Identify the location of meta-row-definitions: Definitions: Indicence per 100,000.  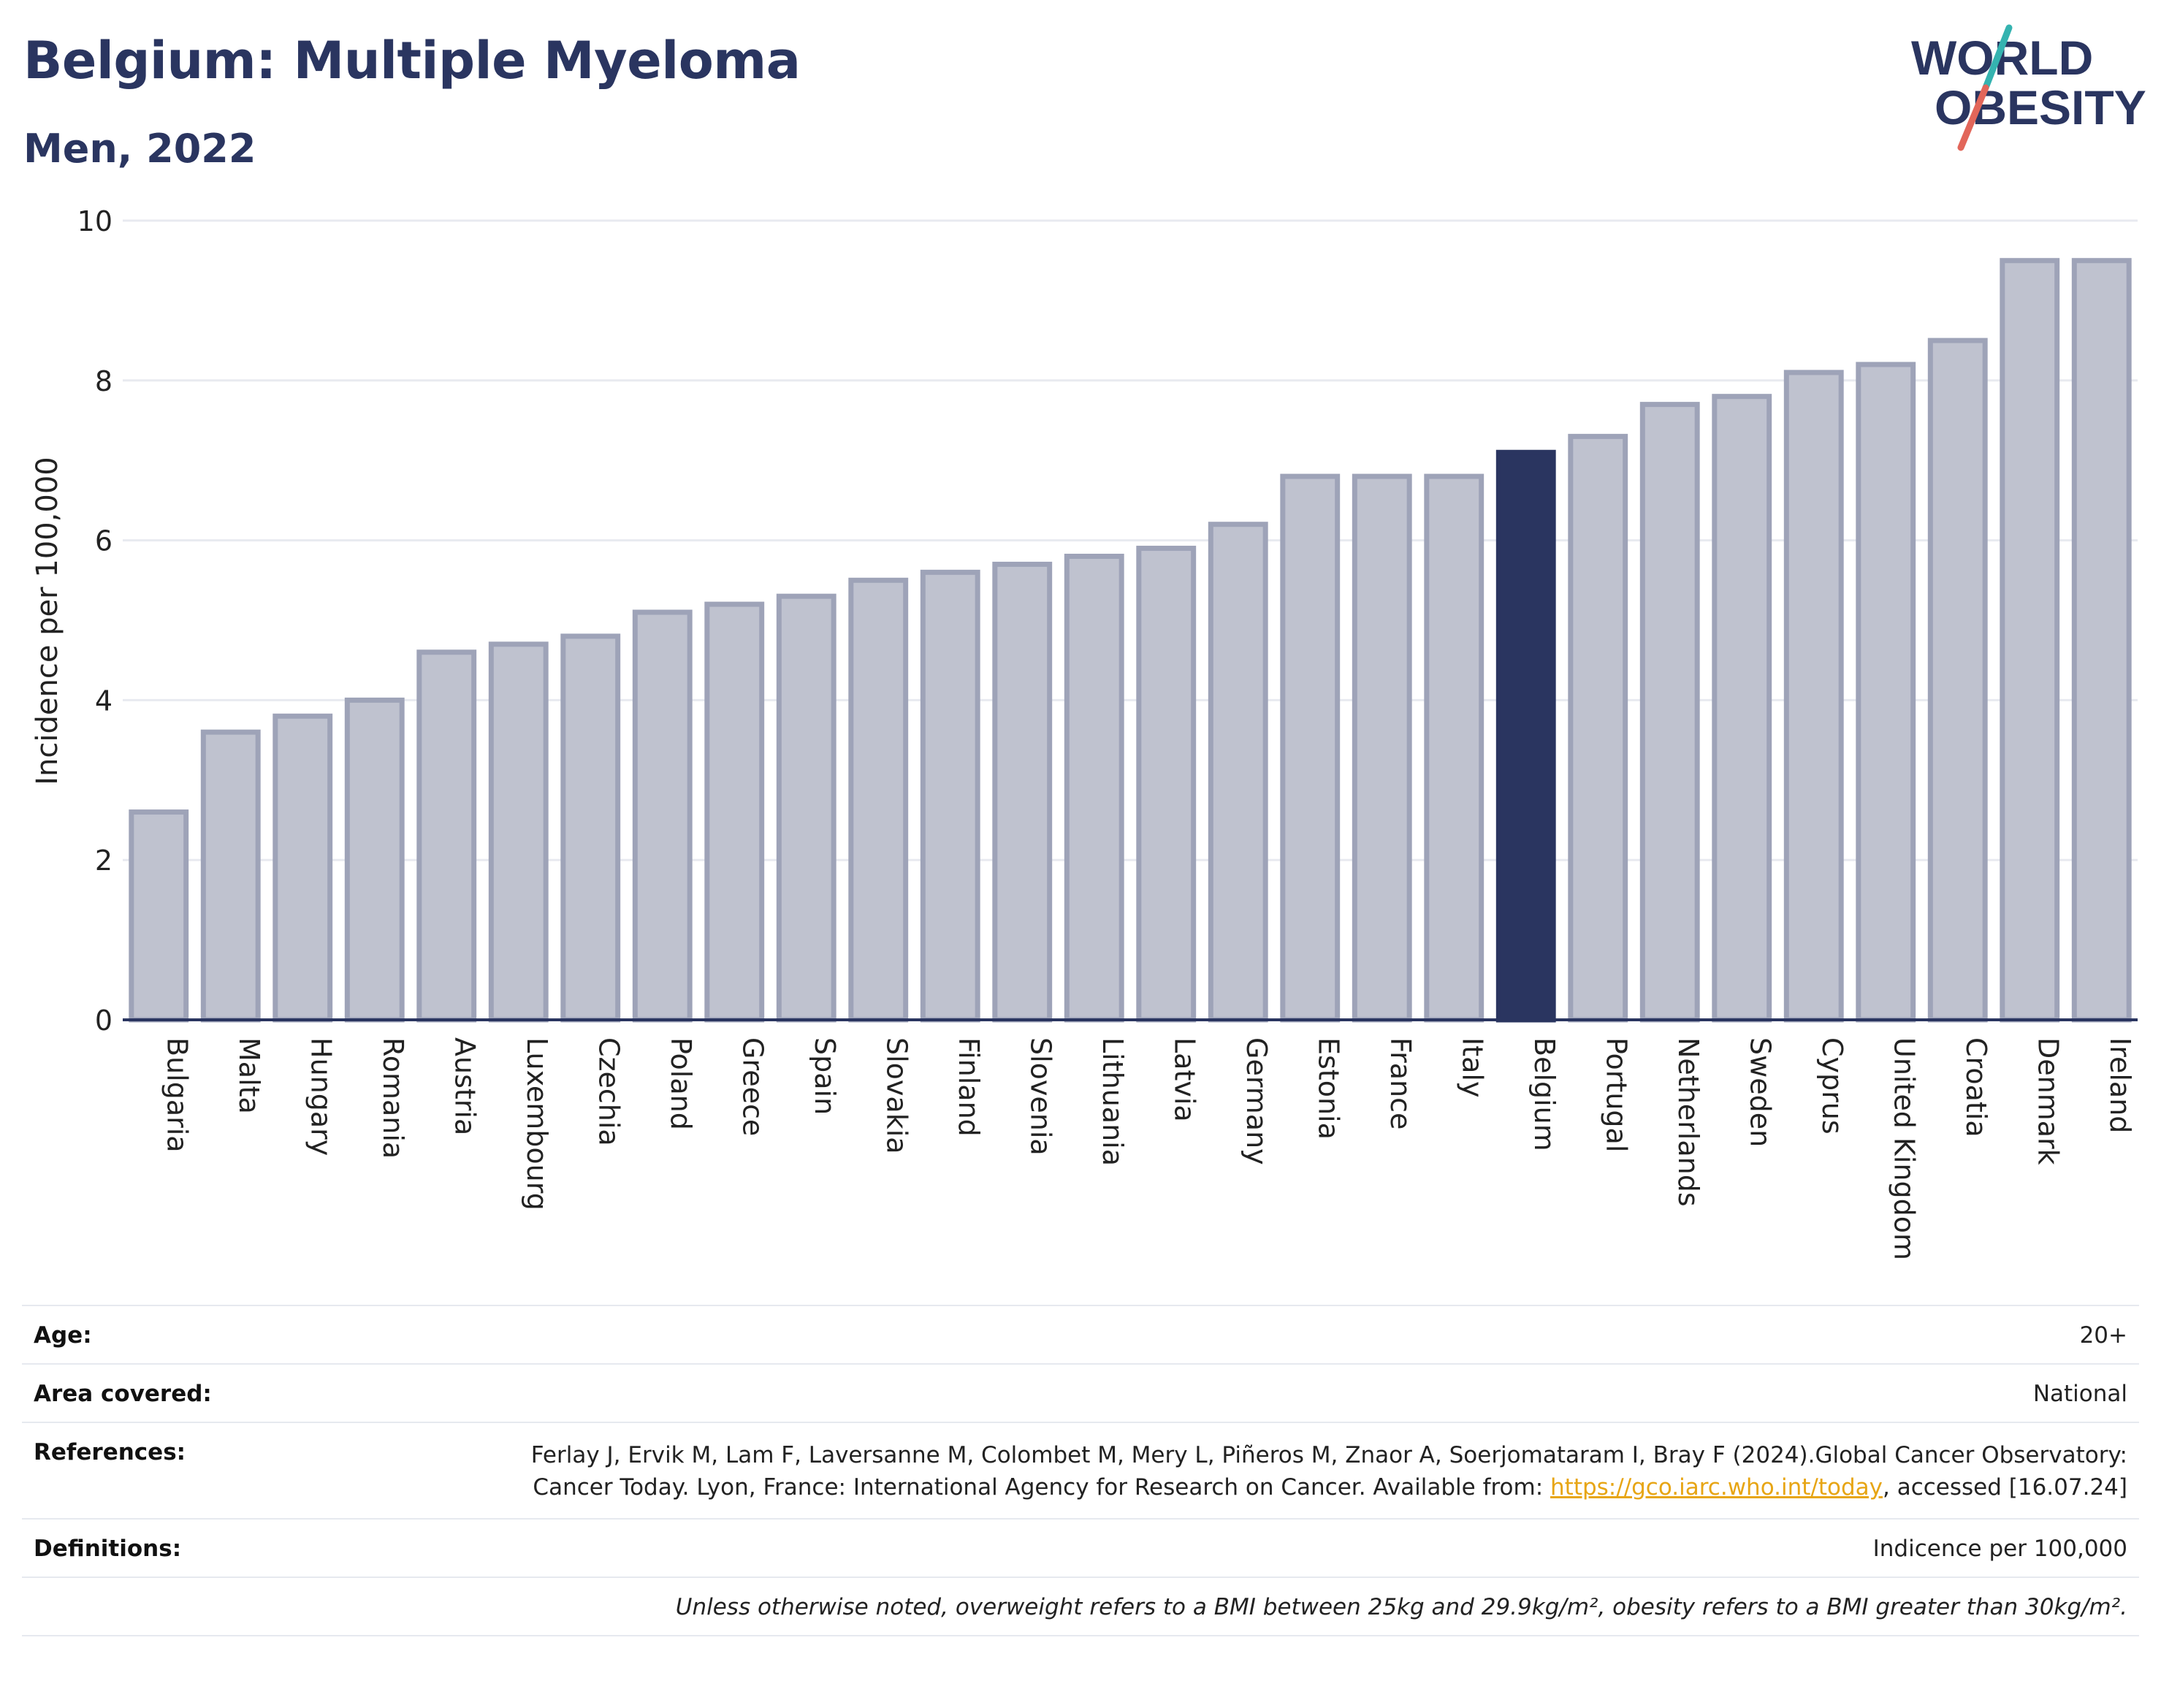
(1080, 1548).